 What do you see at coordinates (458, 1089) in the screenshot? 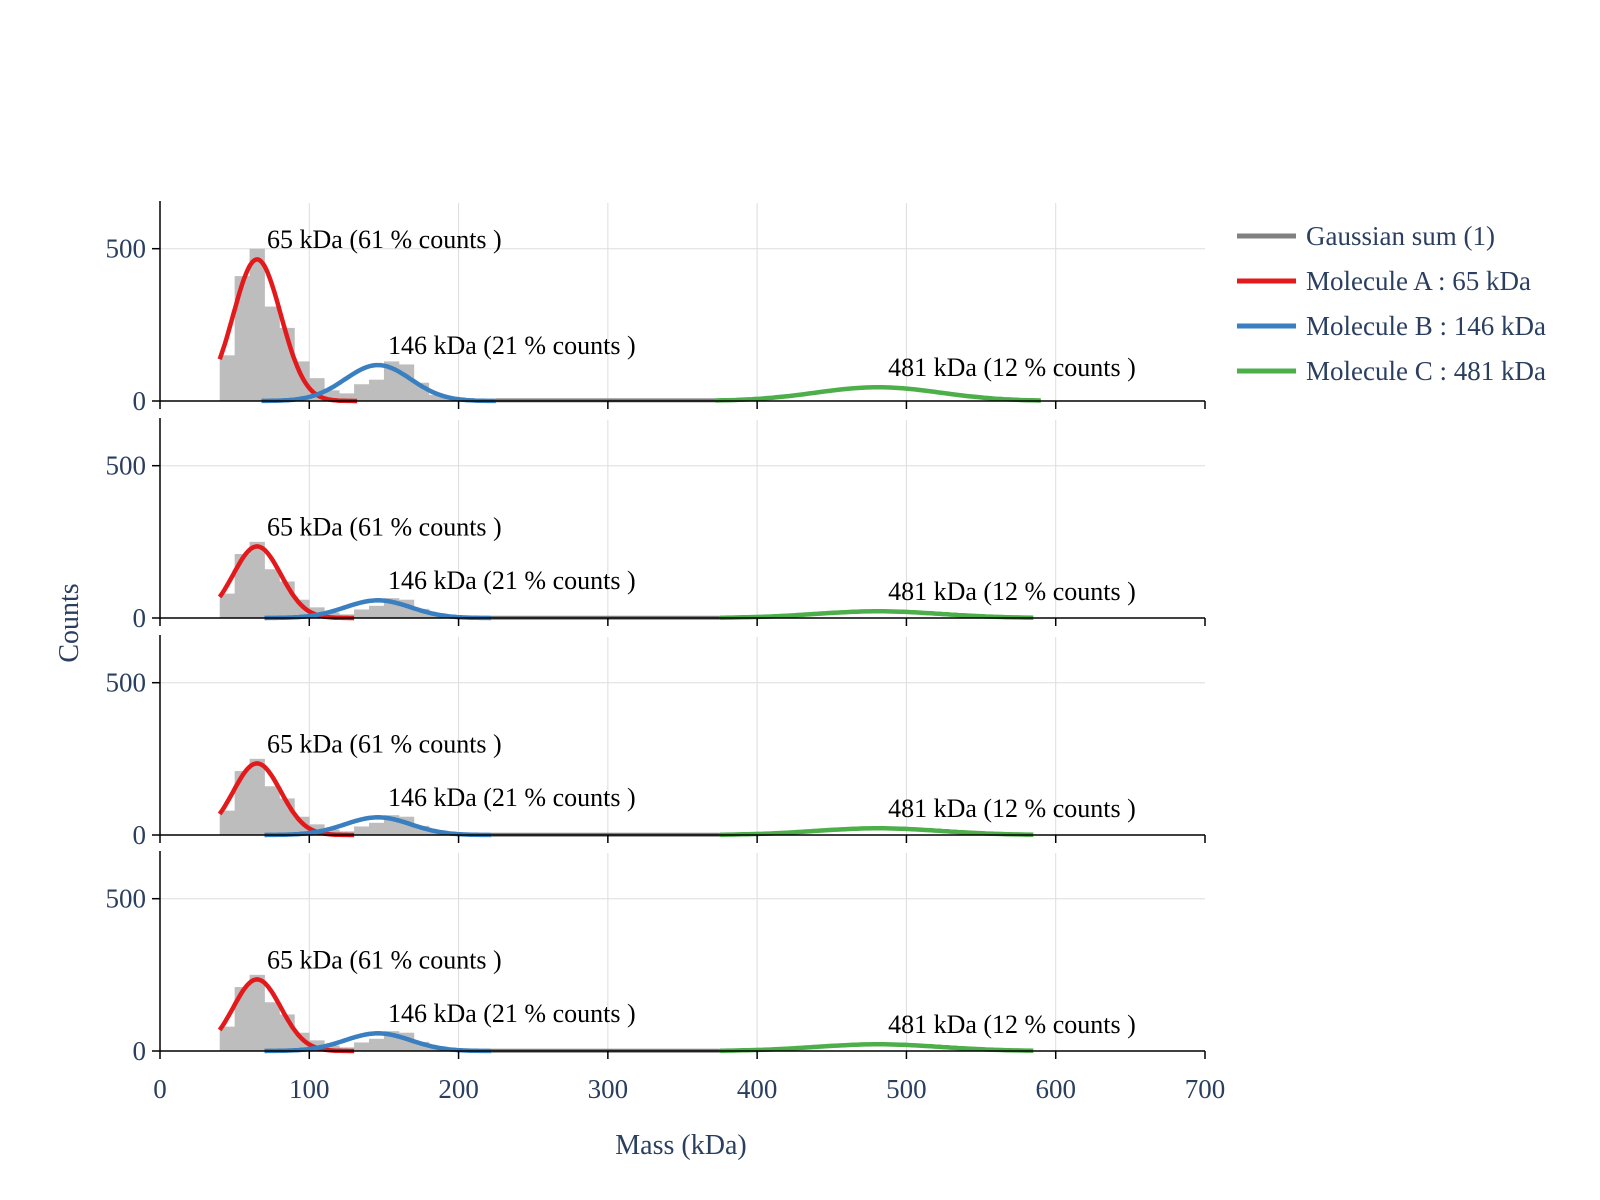
I see `x-tick-label: 200` at bounding box center [458, 1089].